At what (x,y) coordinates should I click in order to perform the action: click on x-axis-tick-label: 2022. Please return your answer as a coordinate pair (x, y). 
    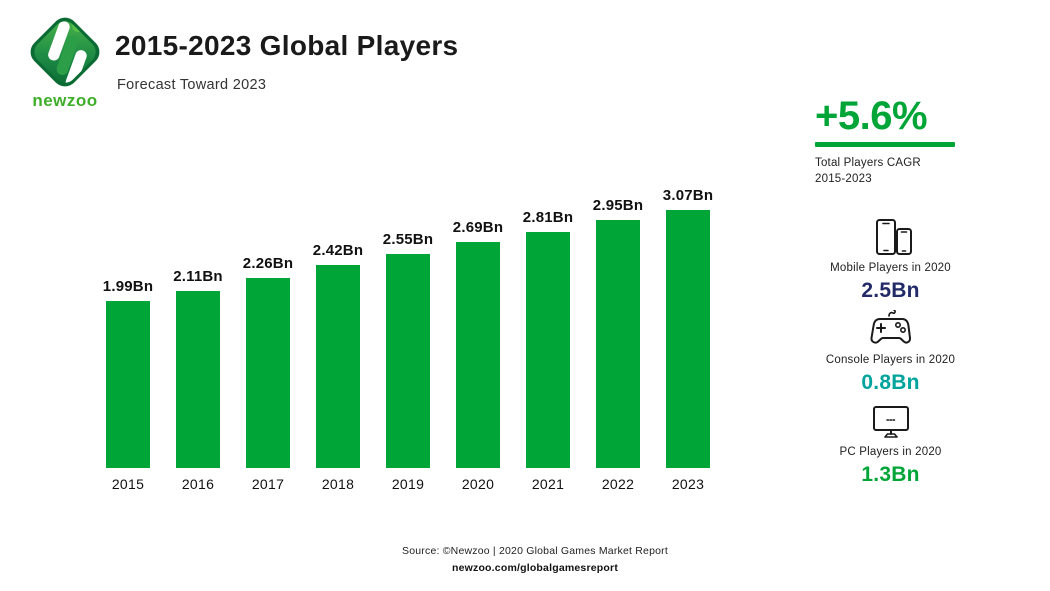
    Looking at the image, I should click on (618, 484).